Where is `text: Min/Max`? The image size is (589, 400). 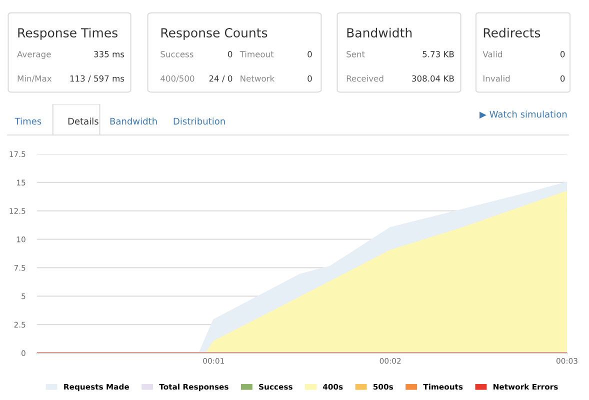 text: Min/Max is located at coordinates (35, 78).